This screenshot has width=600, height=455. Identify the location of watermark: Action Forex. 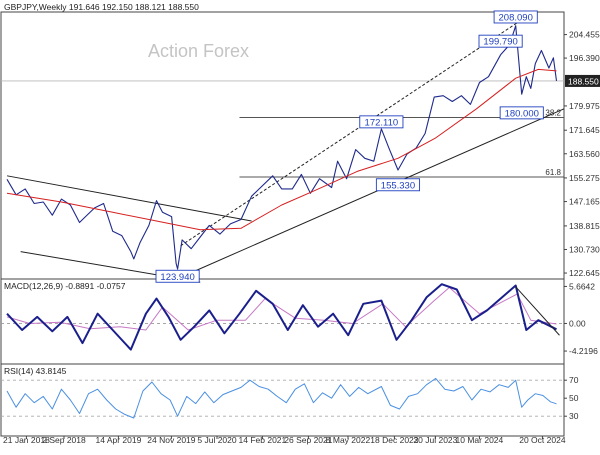
(198, 51).